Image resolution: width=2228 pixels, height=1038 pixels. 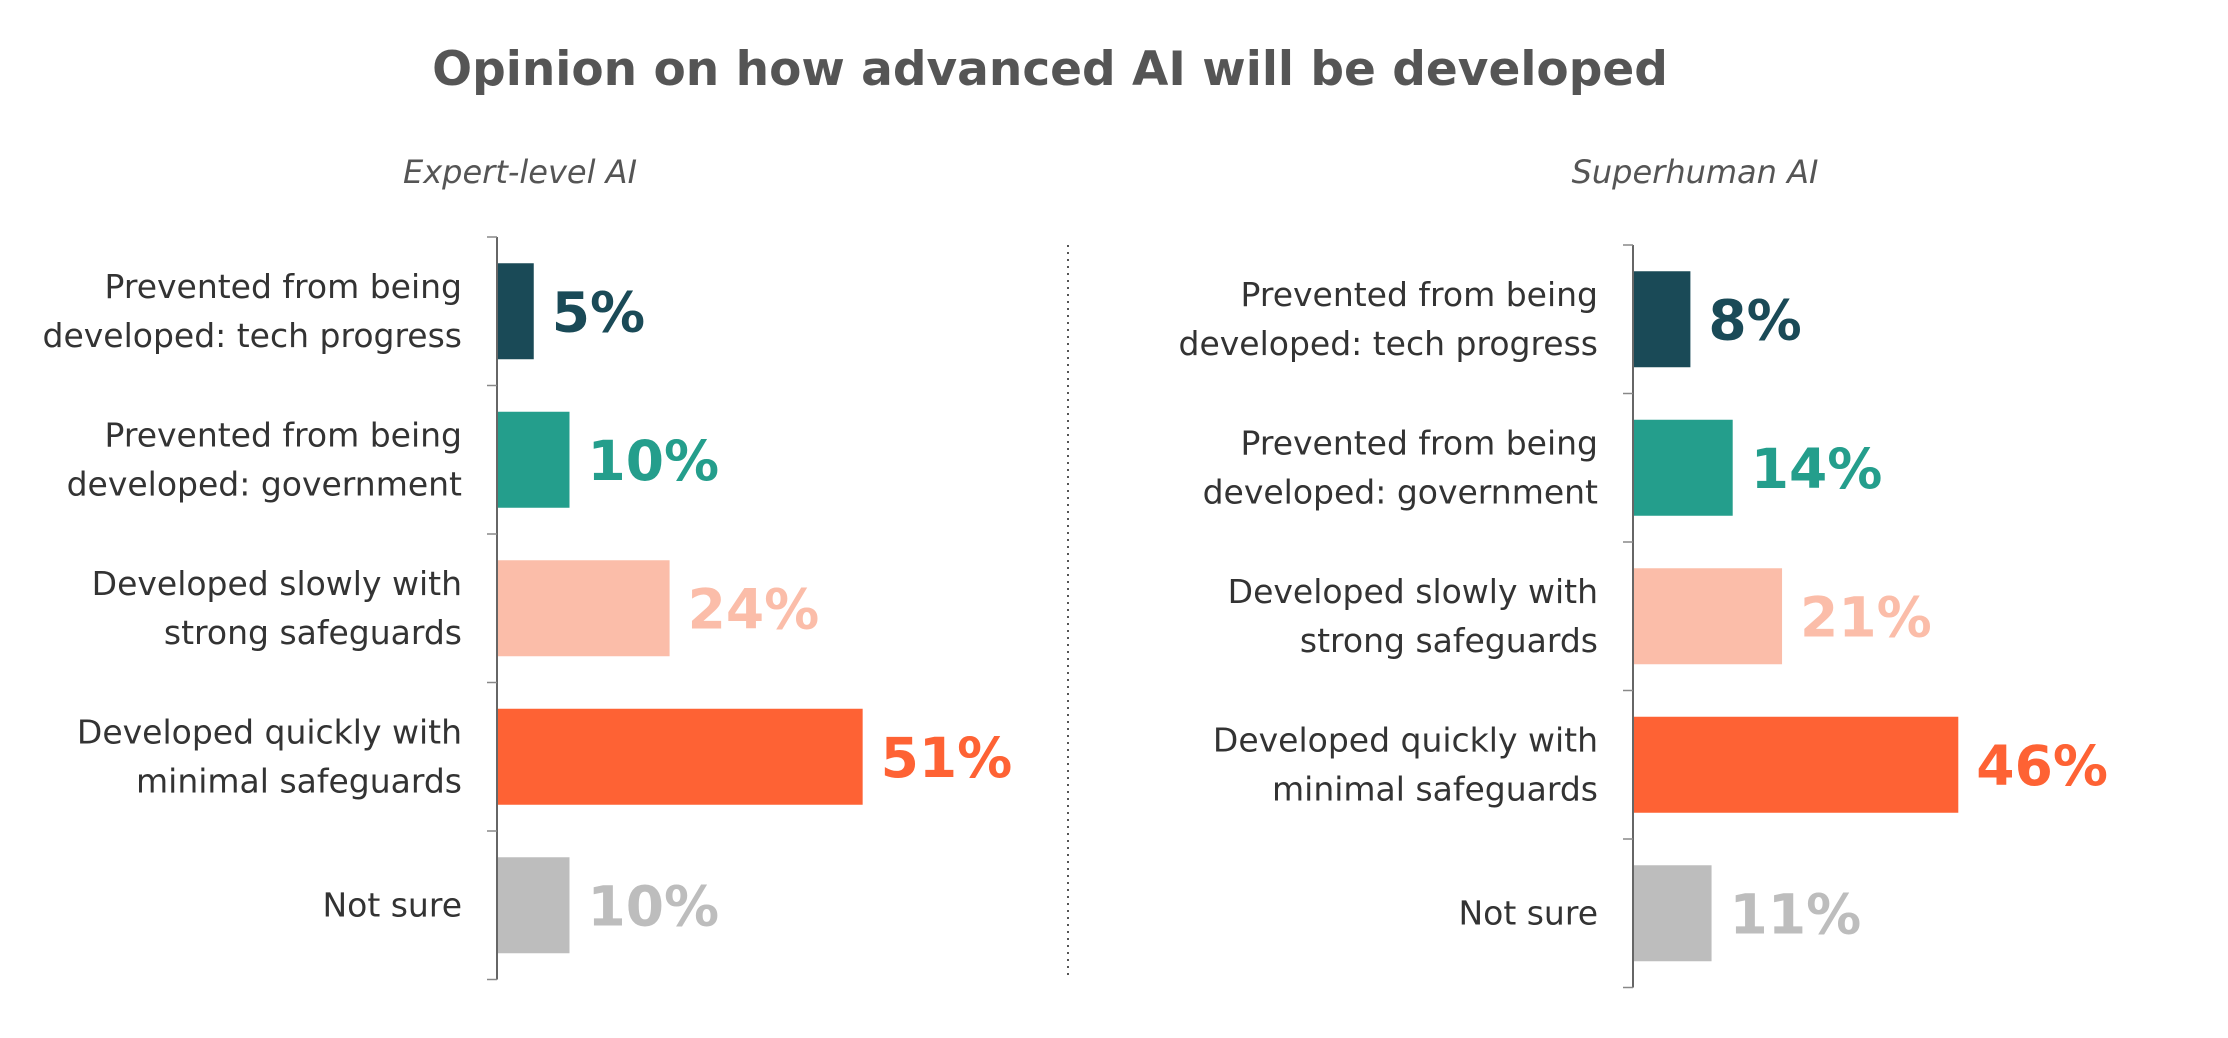 What do you see at coordinates (1866, 617) in the screenshot?
I see `value-label: 21%` at bounding box center [1866, 617].